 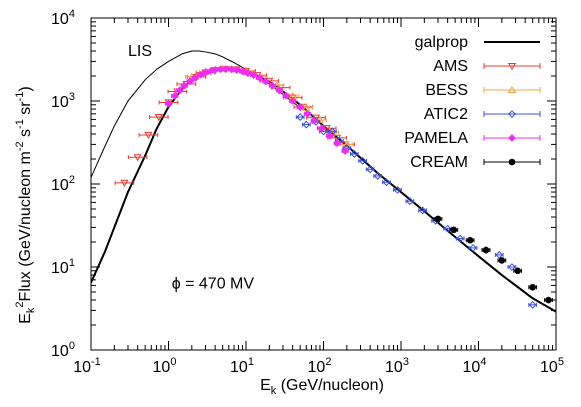 I want to click on x-tick-label: 10², so click(x=320, y=366).